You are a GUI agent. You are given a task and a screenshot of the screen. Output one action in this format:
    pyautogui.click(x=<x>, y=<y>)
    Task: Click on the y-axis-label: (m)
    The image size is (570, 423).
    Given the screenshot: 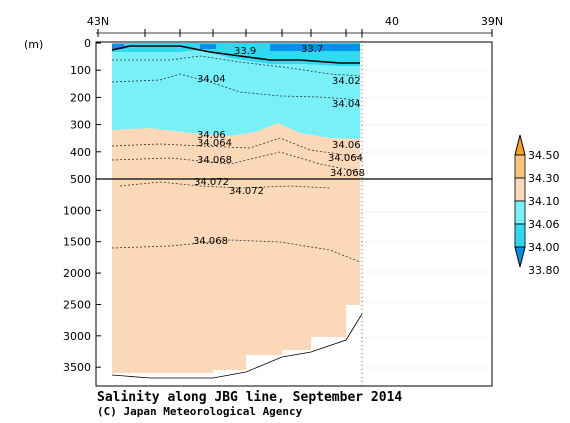 What is the action you would take?
    pyautogui.click(x=33, y=44)
    